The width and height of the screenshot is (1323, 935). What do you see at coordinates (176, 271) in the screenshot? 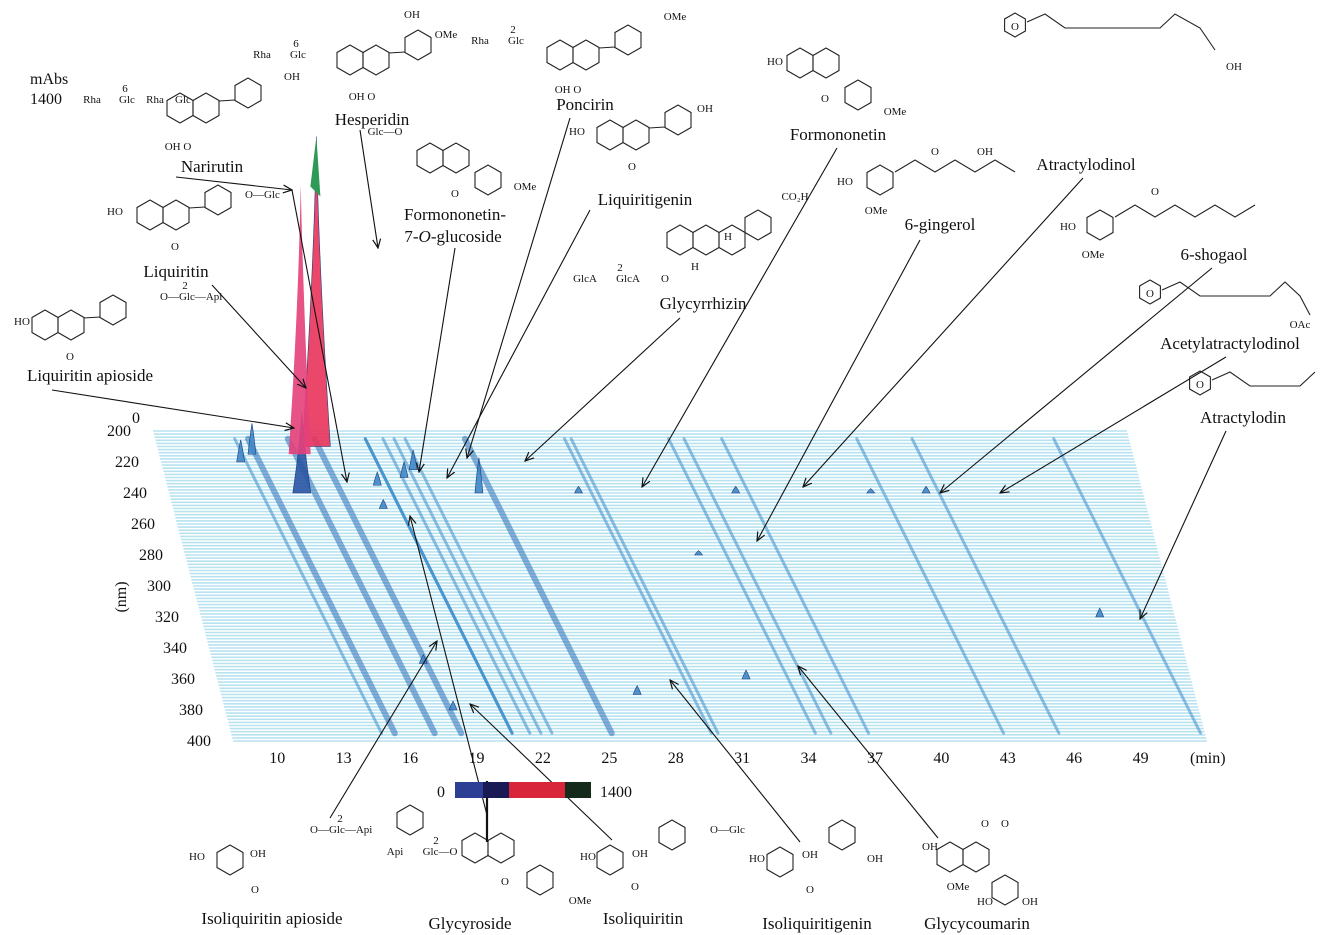
I see `compound-label-liquiritin: Liquiritin` at bounding box center [176, 271].